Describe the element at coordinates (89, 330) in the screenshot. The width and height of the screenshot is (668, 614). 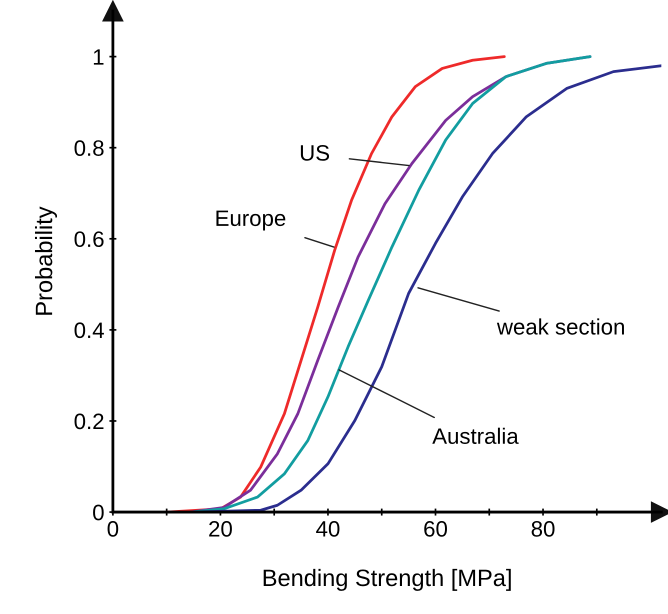
I see `y-tick-label: 0.4` at that location.